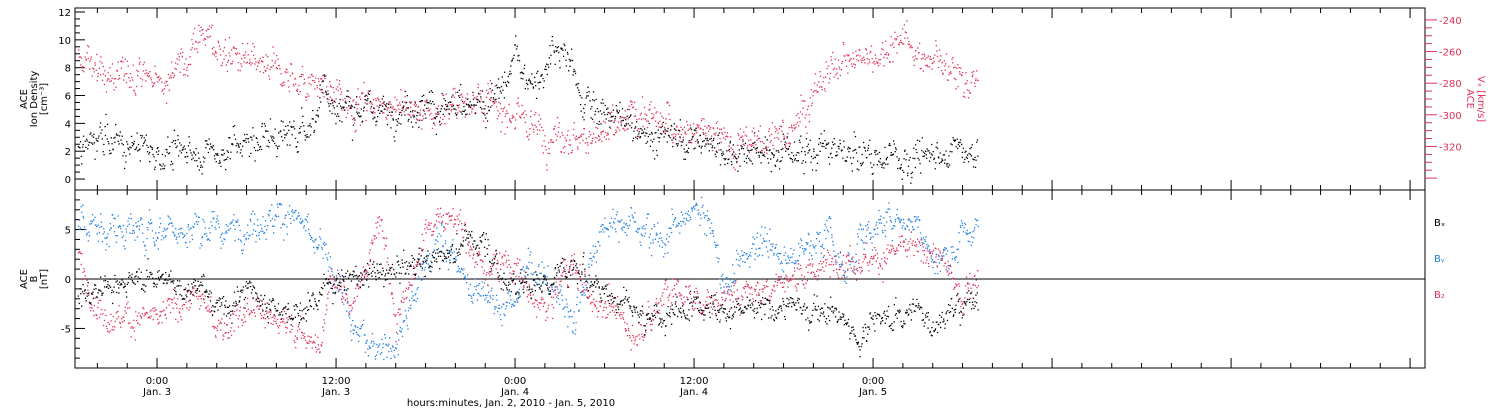 This screenshot has width=1500, height=414. What do you see at coordinates (872, 392) in the screenshot?
I see `x-tick-label-date: Jan. 5` at bounding box center [872, 392].